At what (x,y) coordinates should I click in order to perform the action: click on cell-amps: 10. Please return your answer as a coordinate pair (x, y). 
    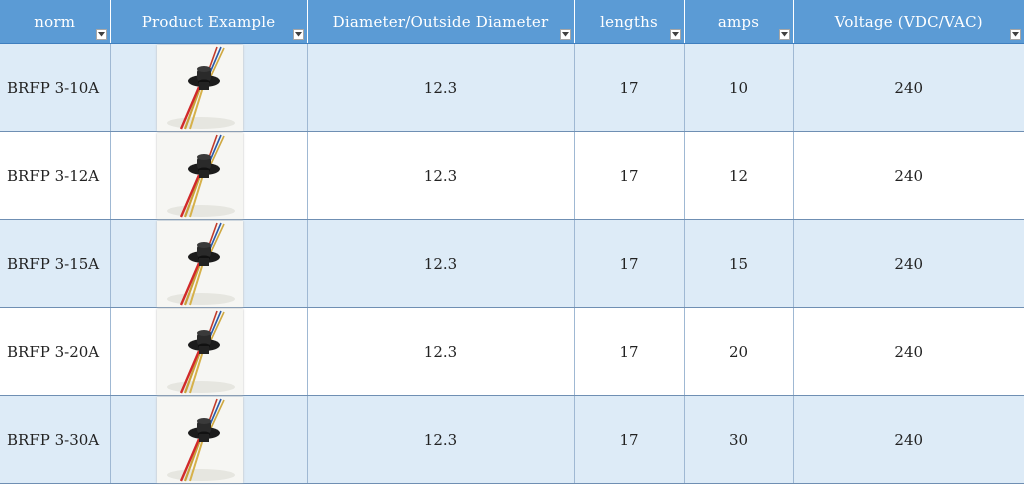
    Looking at the image, I should click on (739, 87).